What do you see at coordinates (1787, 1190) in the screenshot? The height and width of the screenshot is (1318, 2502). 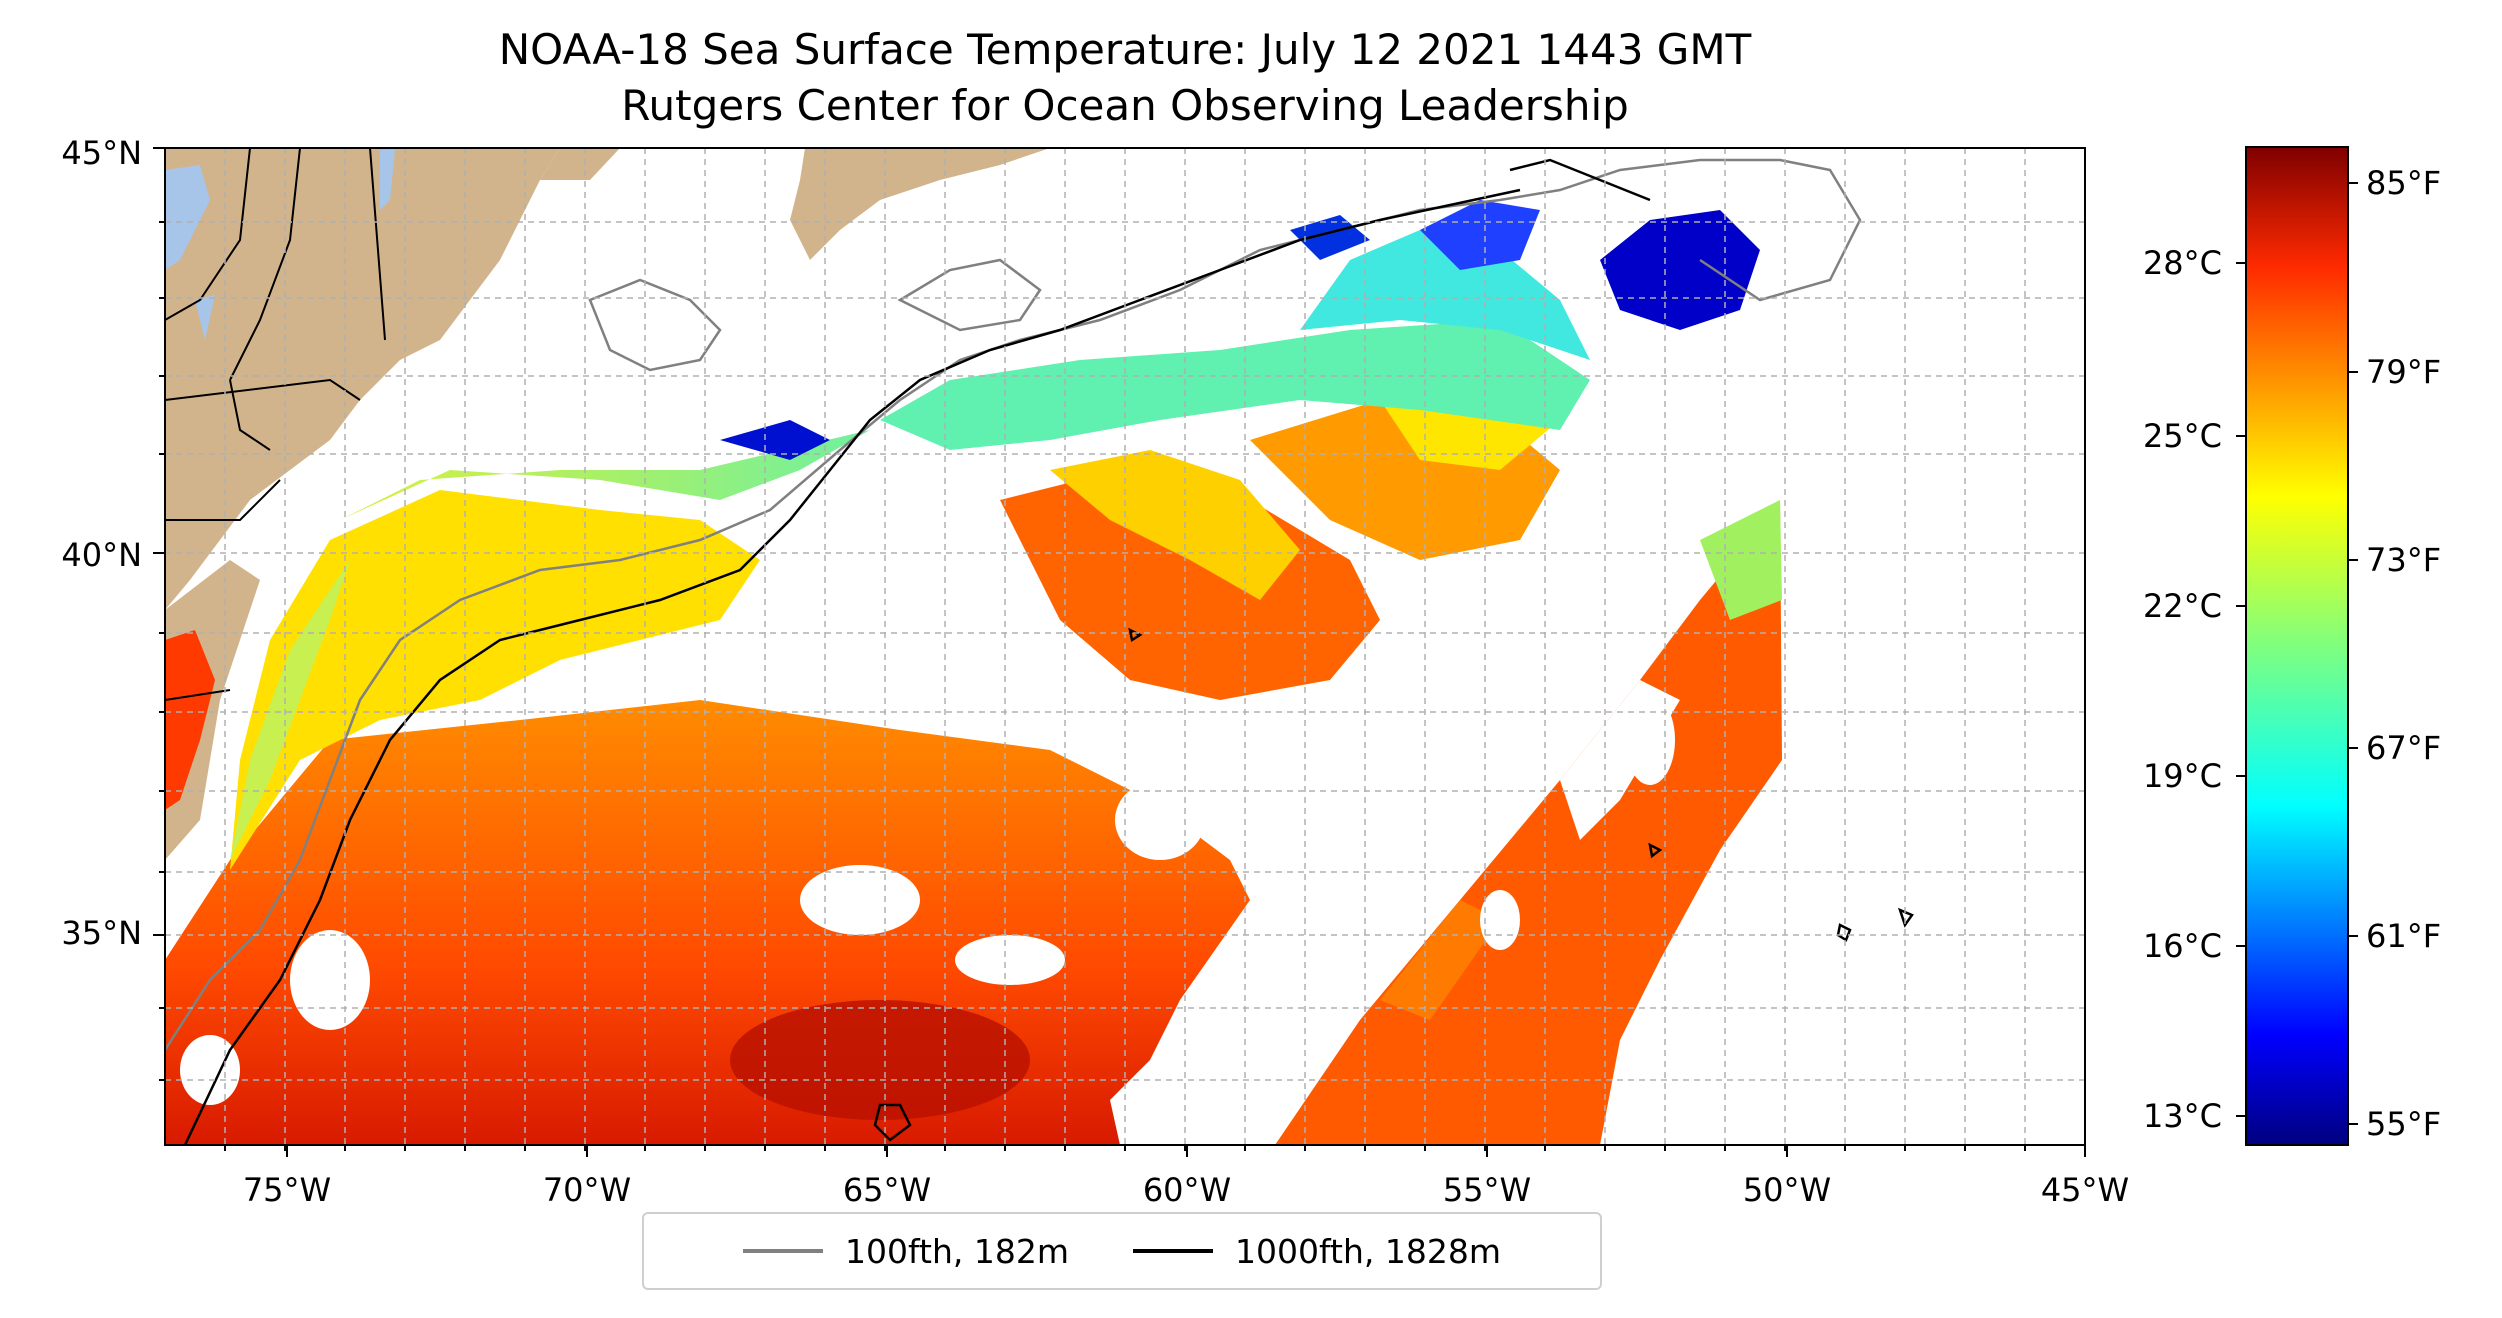 I see `lon-label-50w: 50°W` at bounding box center [1787, 1190].